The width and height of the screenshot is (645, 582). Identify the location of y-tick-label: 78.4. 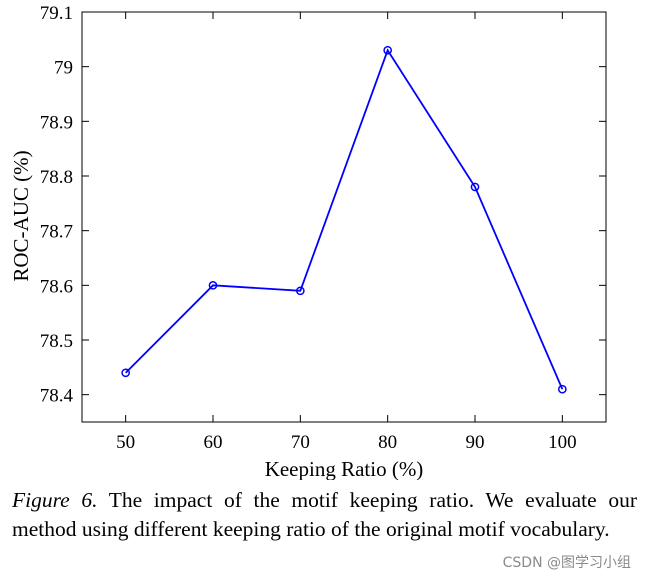
(57, 396).